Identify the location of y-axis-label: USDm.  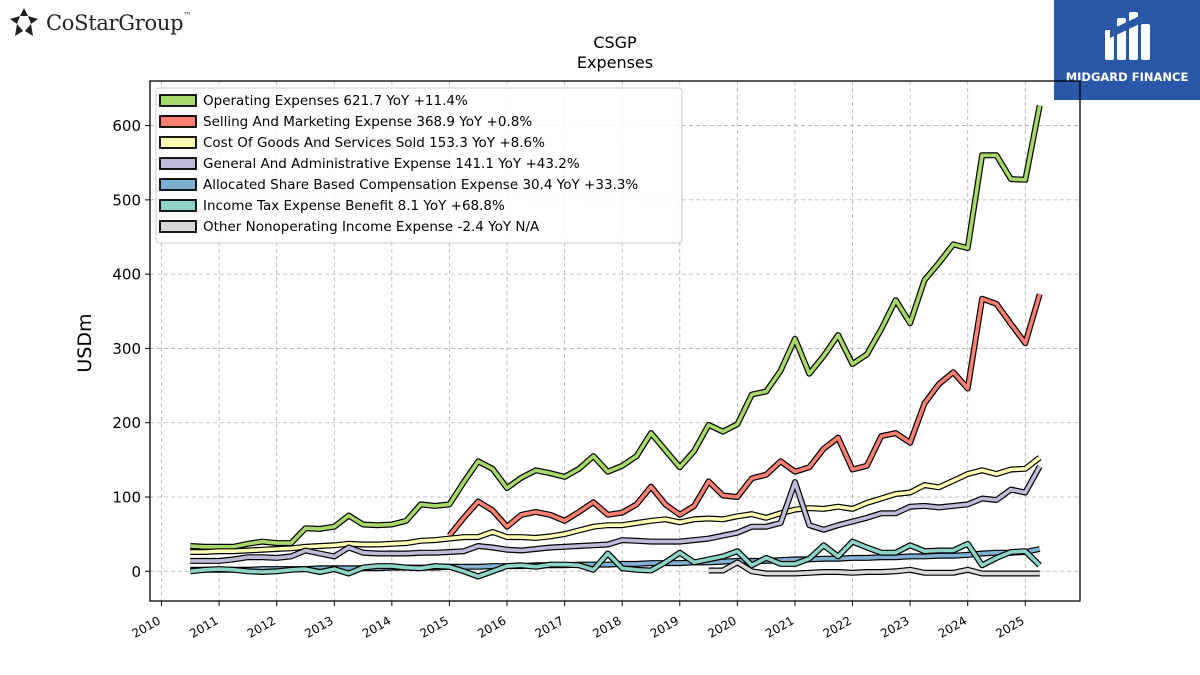
(85, 342).